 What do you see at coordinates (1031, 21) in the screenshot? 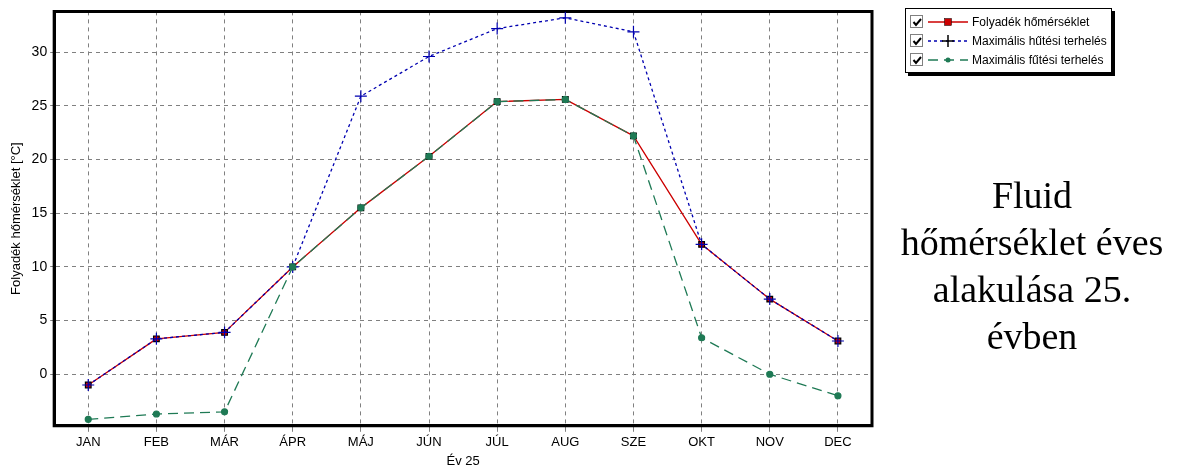
I see `legend-label: Folyadék hőmérséklet` at bounding box center [1031, 21].